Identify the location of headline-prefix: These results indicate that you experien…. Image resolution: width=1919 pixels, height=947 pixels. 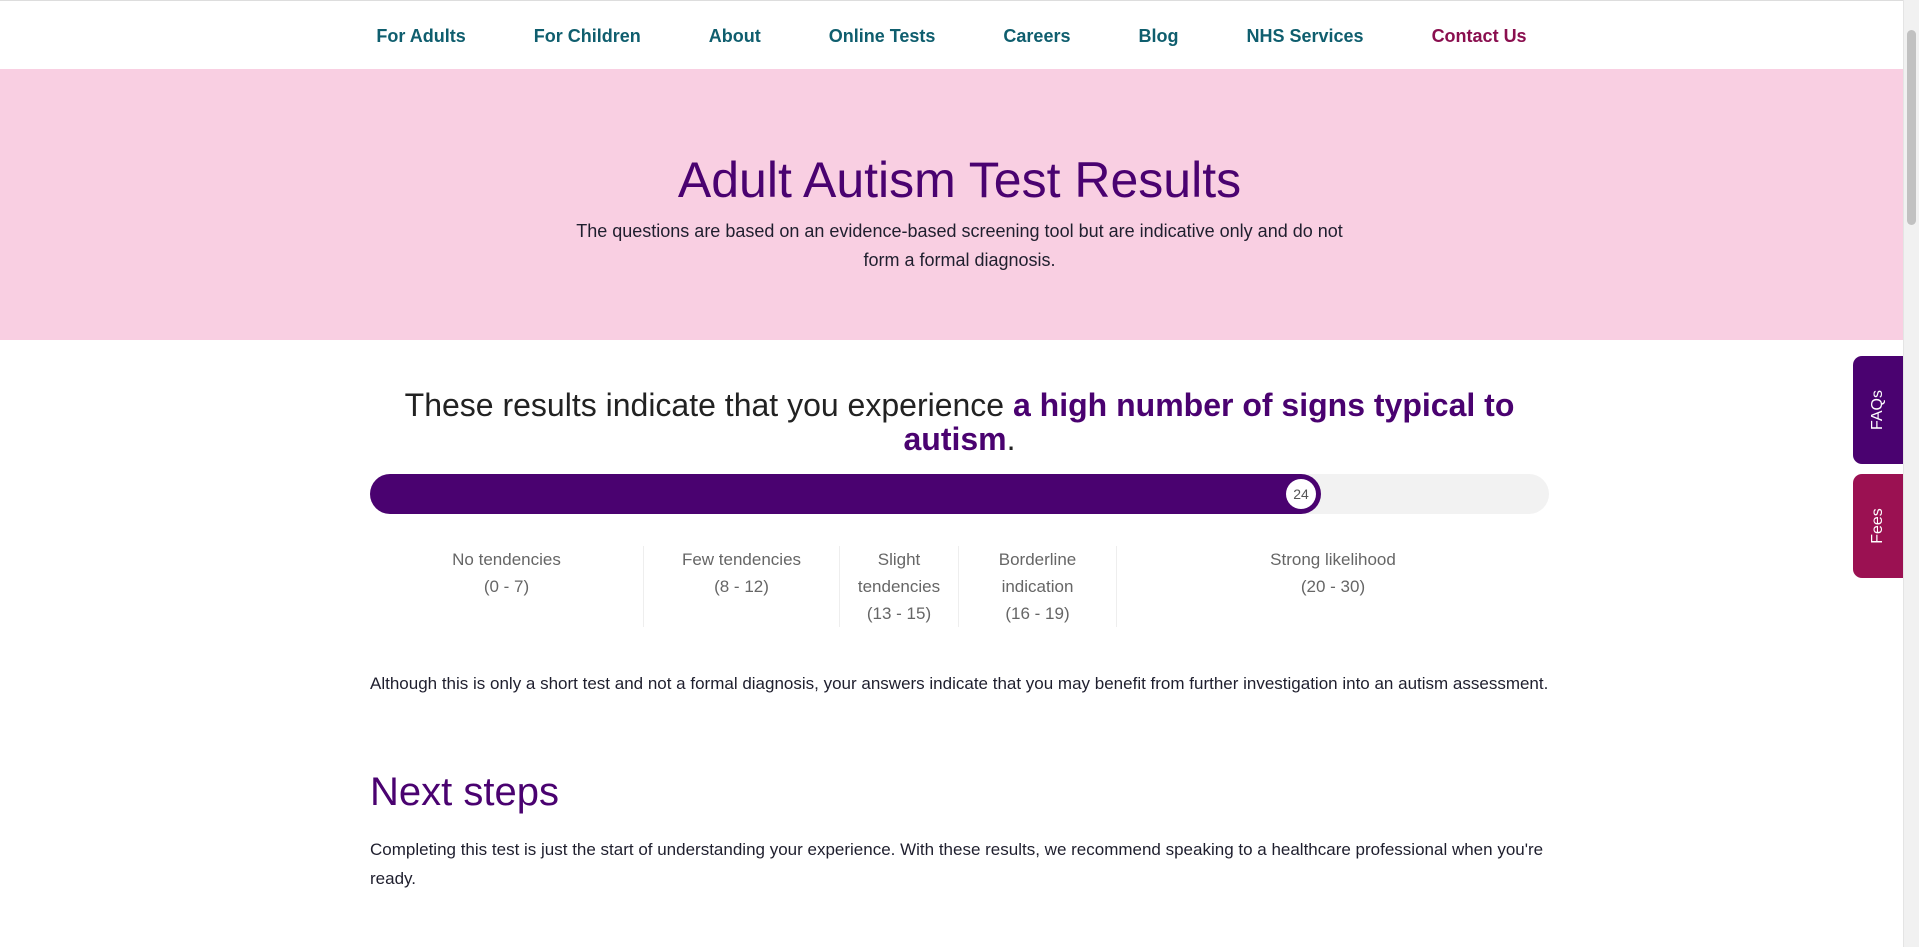
(708, 405).